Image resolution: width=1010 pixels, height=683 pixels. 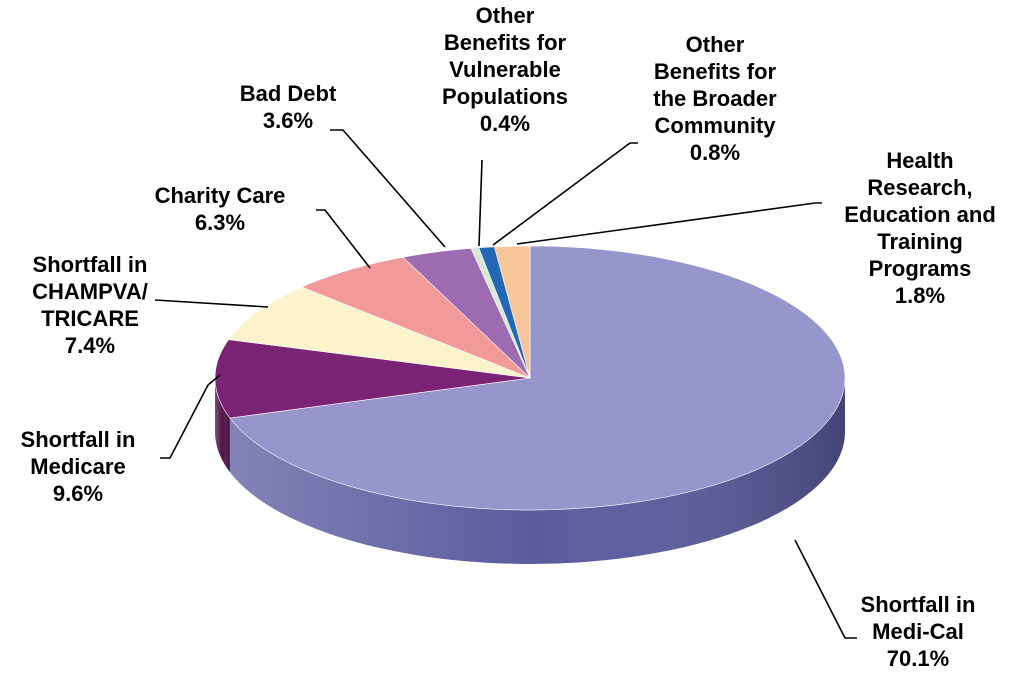 What do you see at coordinates (919, 160) in the screenshot?
I see `slice-name-label: Health` at bounding box center [919, 160].